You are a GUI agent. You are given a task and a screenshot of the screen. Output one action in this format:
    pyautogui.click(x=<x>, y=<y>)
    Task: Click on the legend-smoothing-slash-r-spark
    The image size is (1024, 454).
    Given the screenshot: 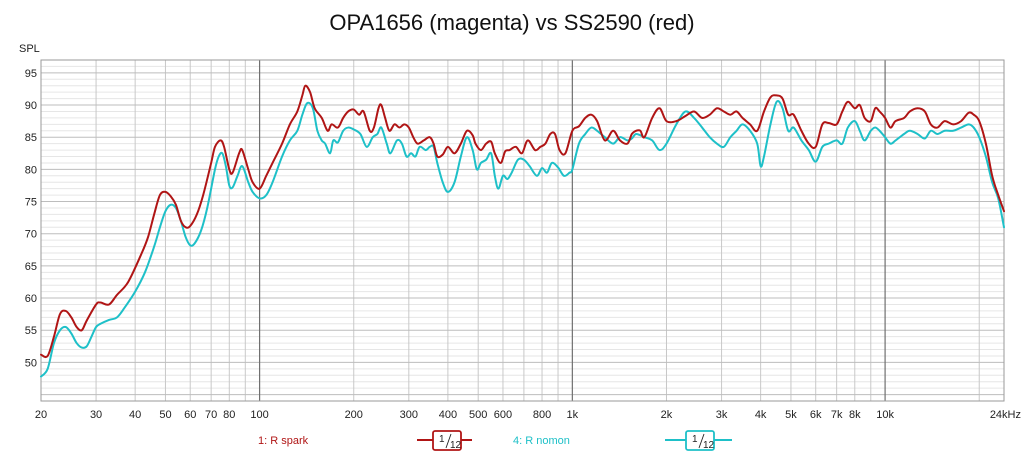 What is the action you would take?
    pyautogui.click(x=448, y=441)
    